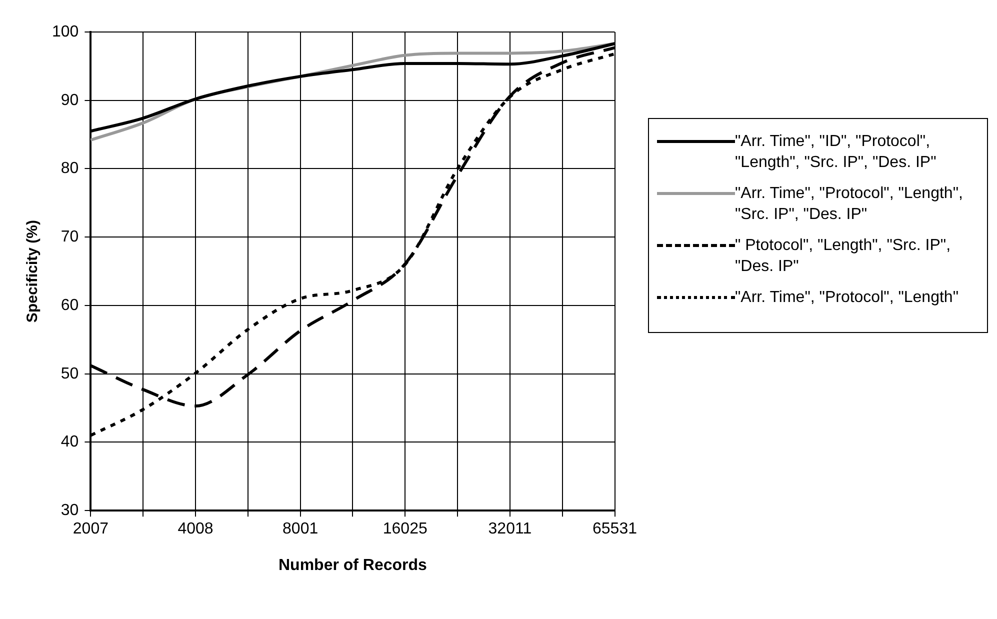 The width and height of the screenshot is (997, 619). Describe the element at coordinates (300, 529) in the screenshot. I see `x-tick-label: 8001` at that location.